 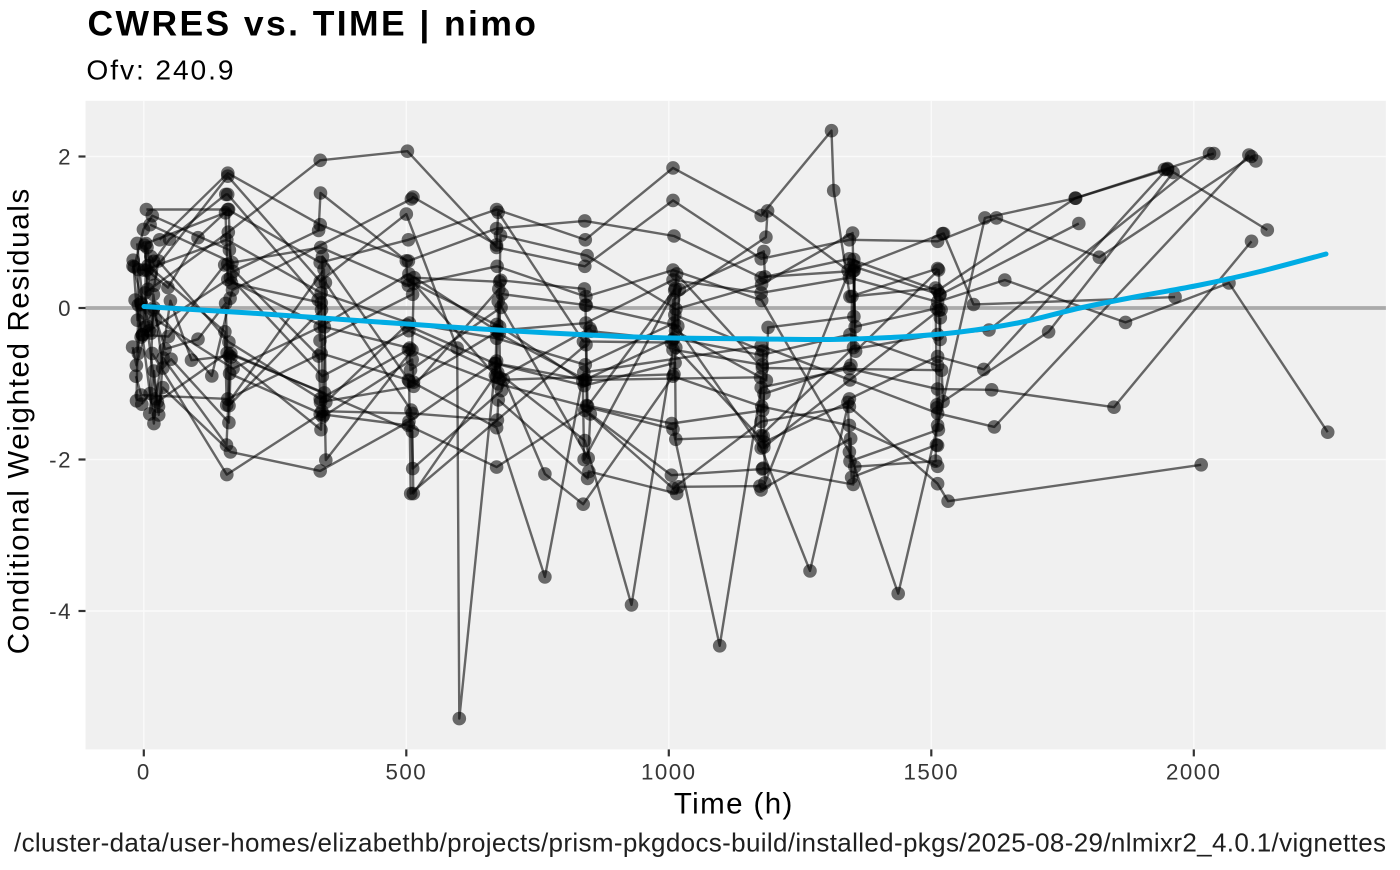 What do you see at coordinates (406, 771) in the screenshot?
I see `svg-text: 500` at bounding box center [406, 771].